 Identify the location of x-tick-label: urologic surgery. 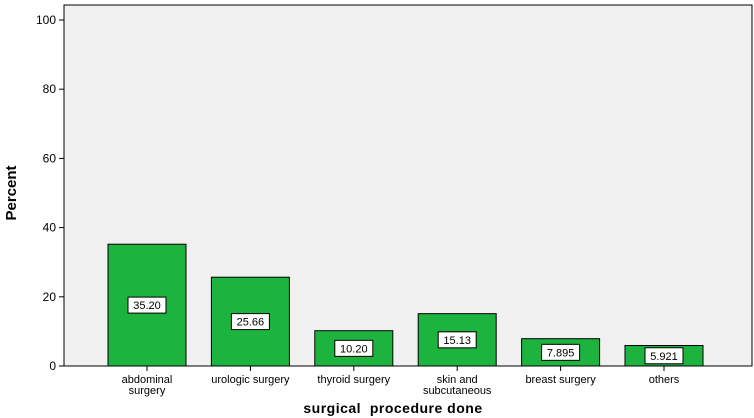
(250, 380).